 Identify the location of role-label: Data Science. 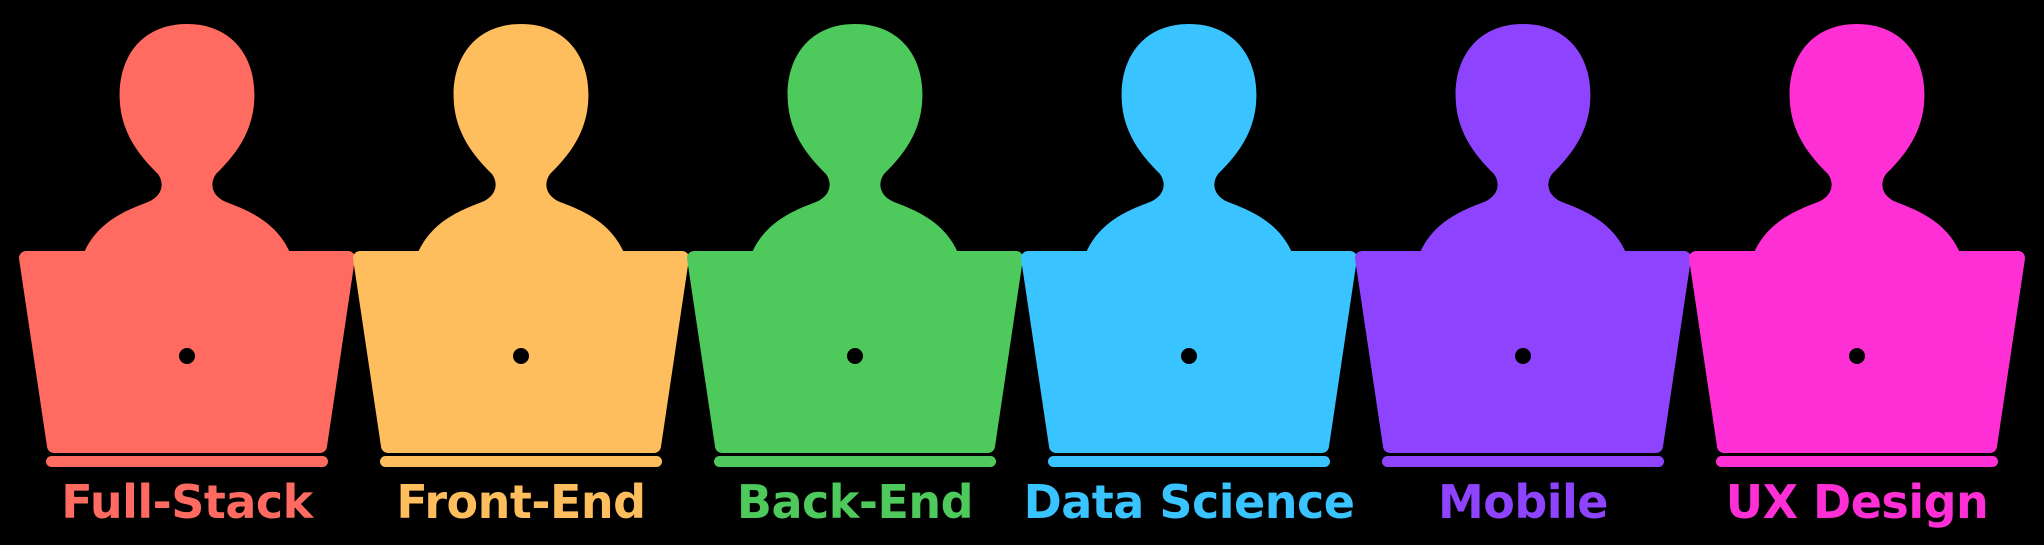
(1189, 502).